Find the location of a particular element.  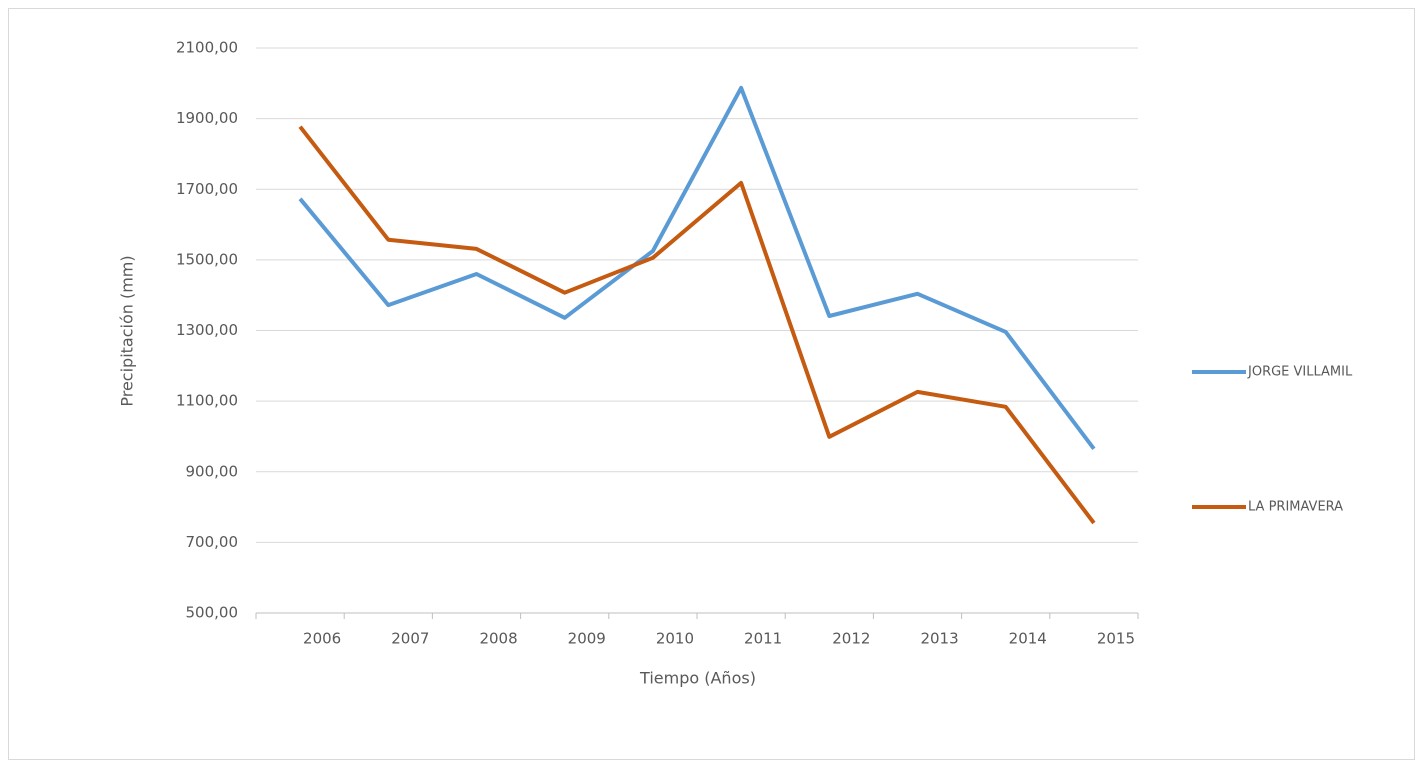

legend-label: JORGE VILLAMIL is located at coordinates (1300, 372).